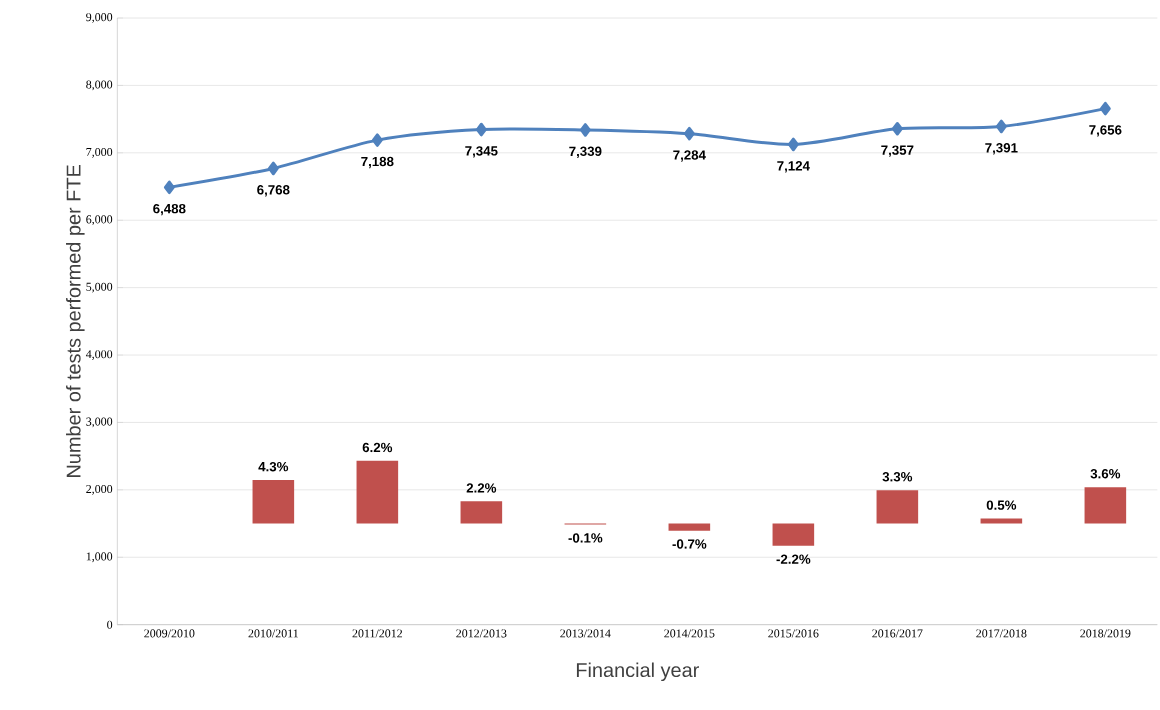 The height and width of the screenshot is (710, 1160). Describe the element at coordinates (585, 633) in the screenshot. I see `x-tick-label: 2013/2014` at that location.